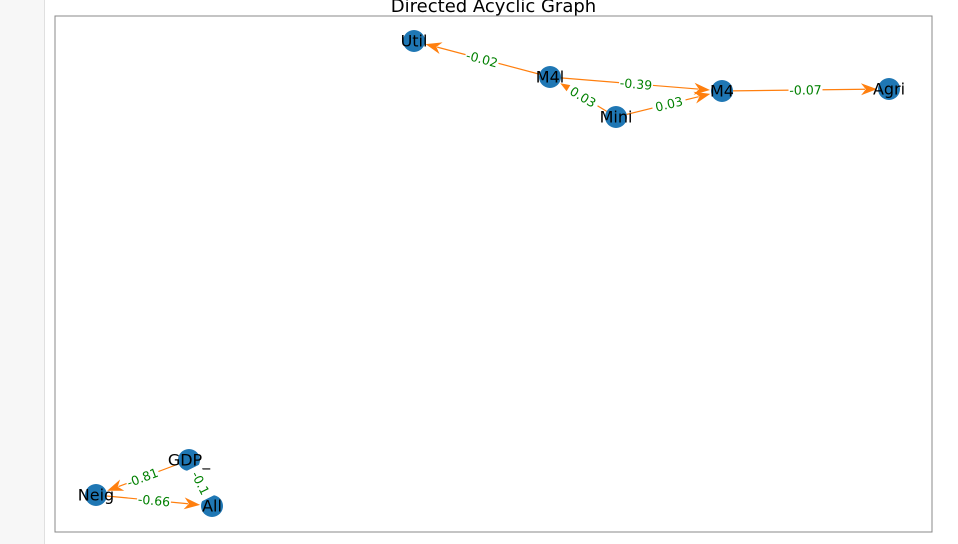 This screenshot has width=958, height=544. What do you see at coordinates (493, 8) in the screenshot?
I see `graph-title: Directed Acyclic Graph` at bounding box center [493, 8].